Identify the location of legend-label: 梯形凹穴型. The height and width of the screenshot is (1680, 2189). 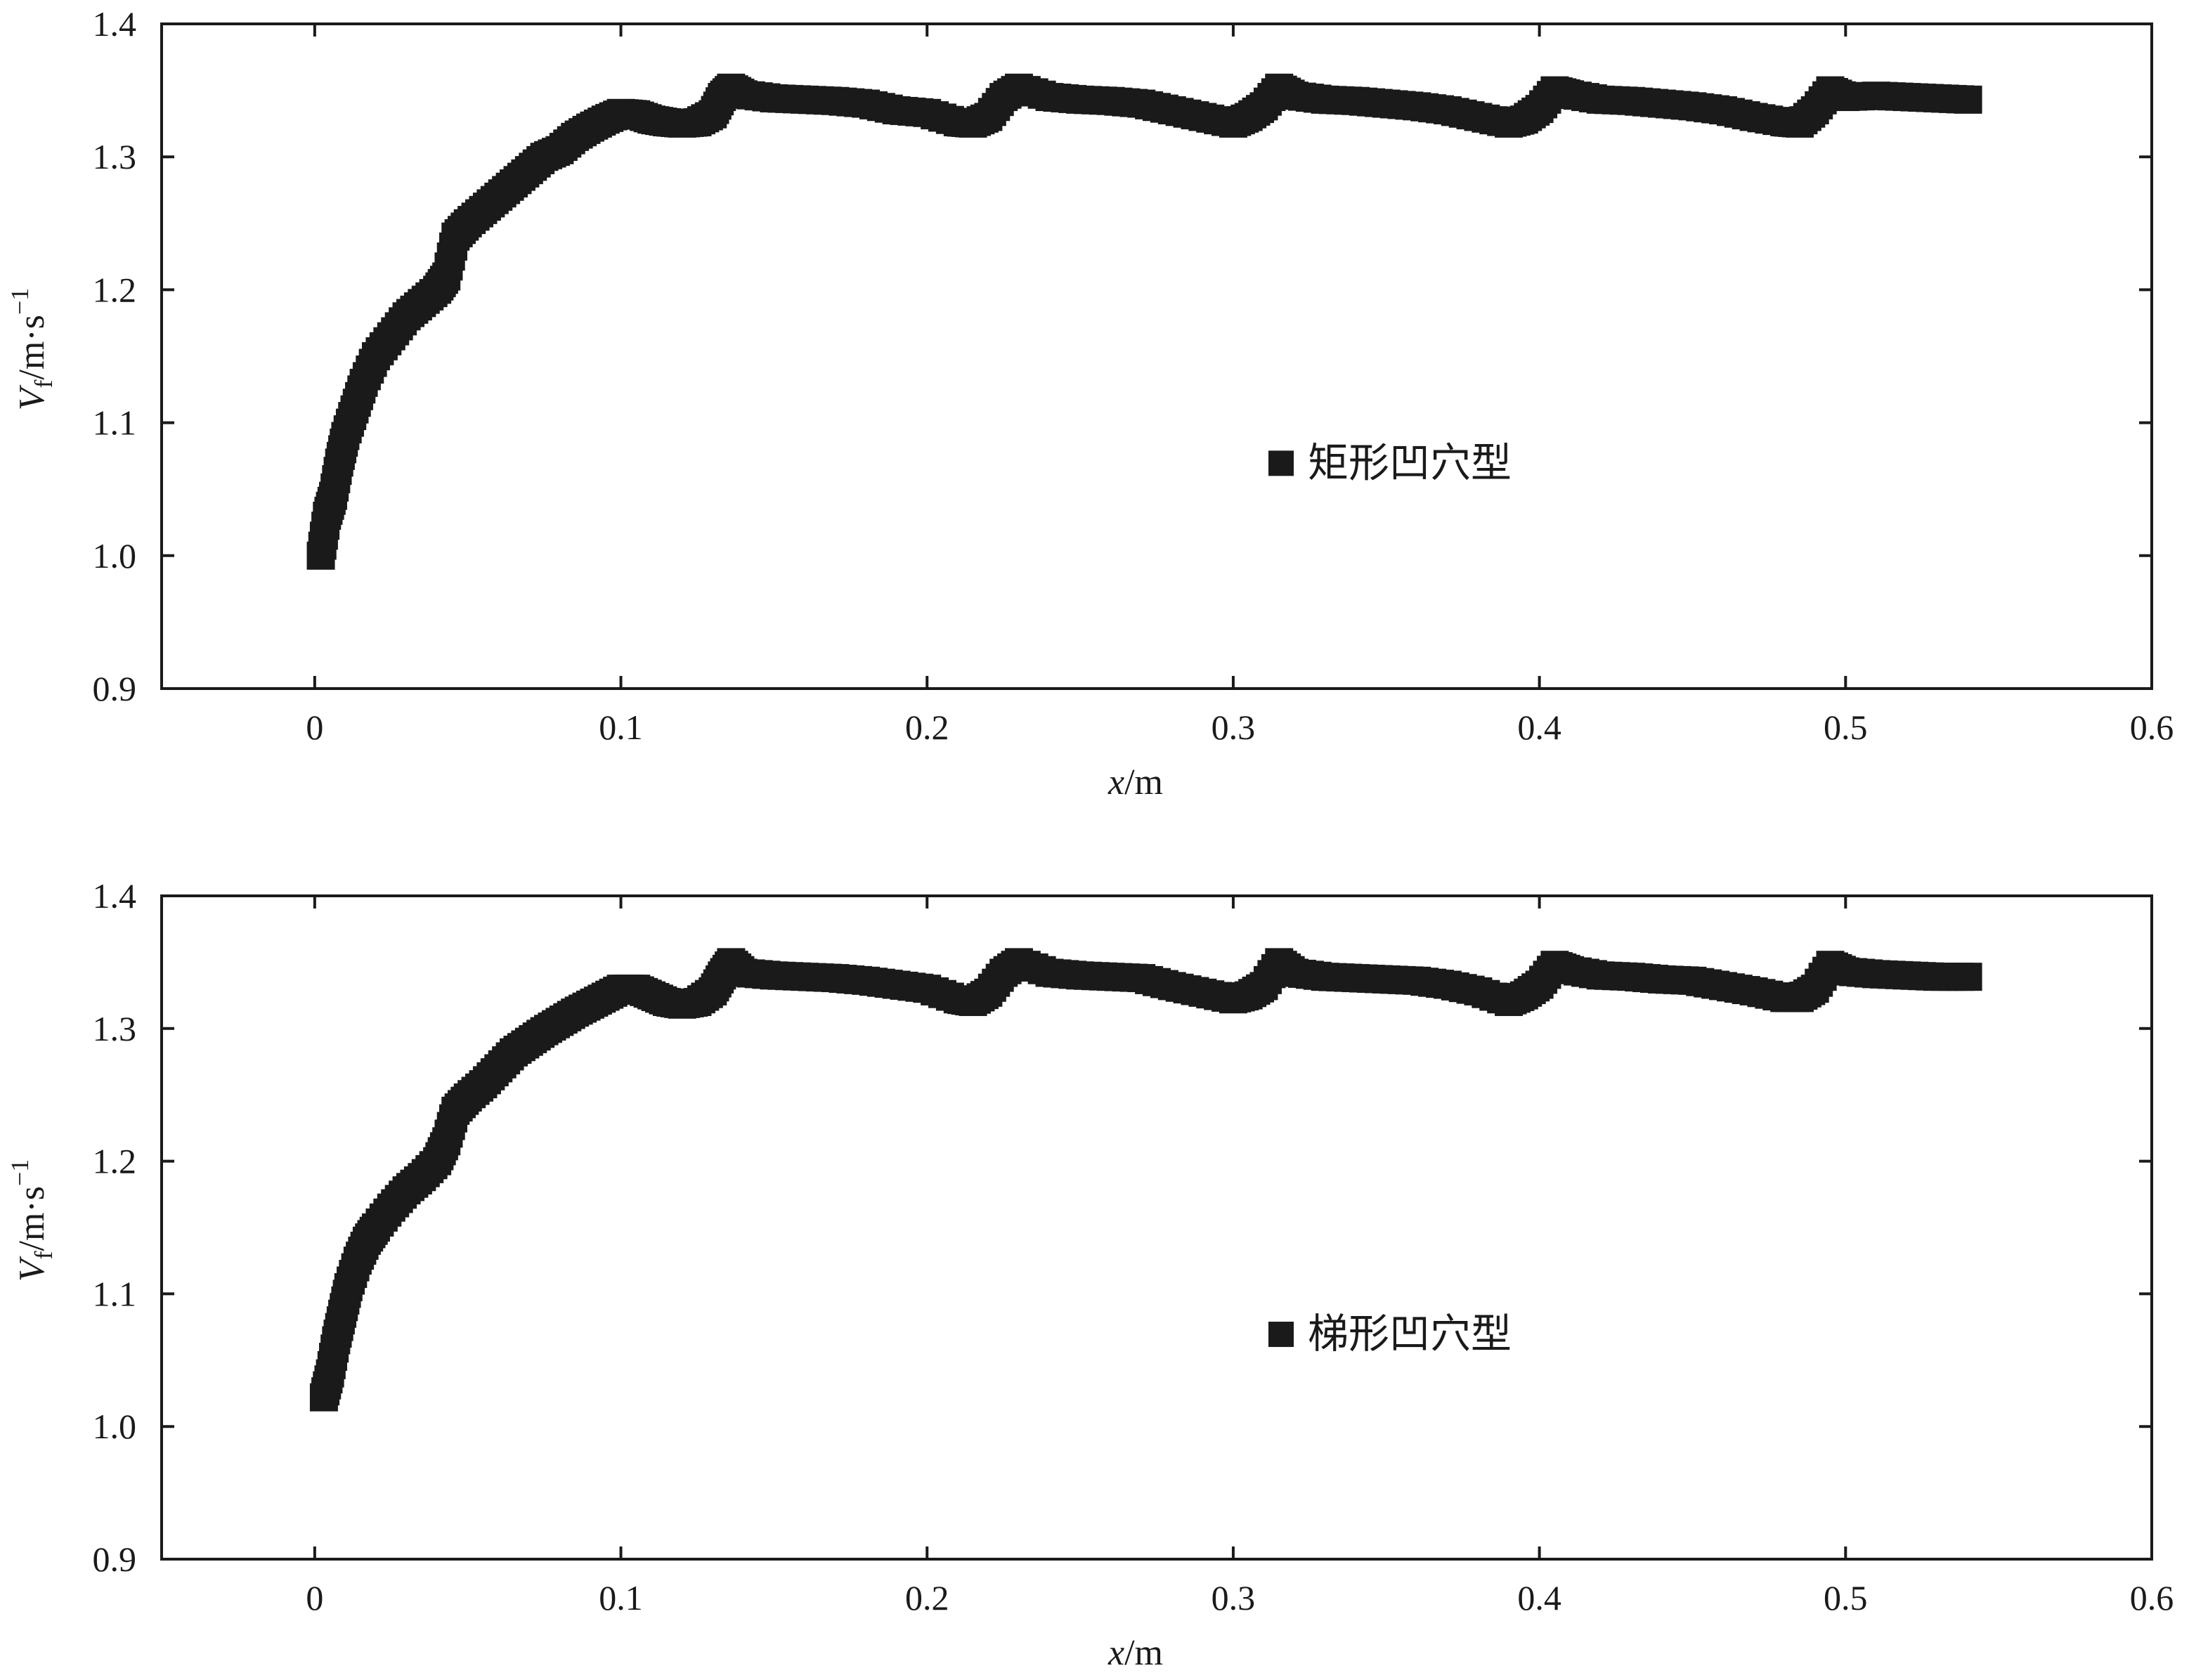
(1410, 1333).